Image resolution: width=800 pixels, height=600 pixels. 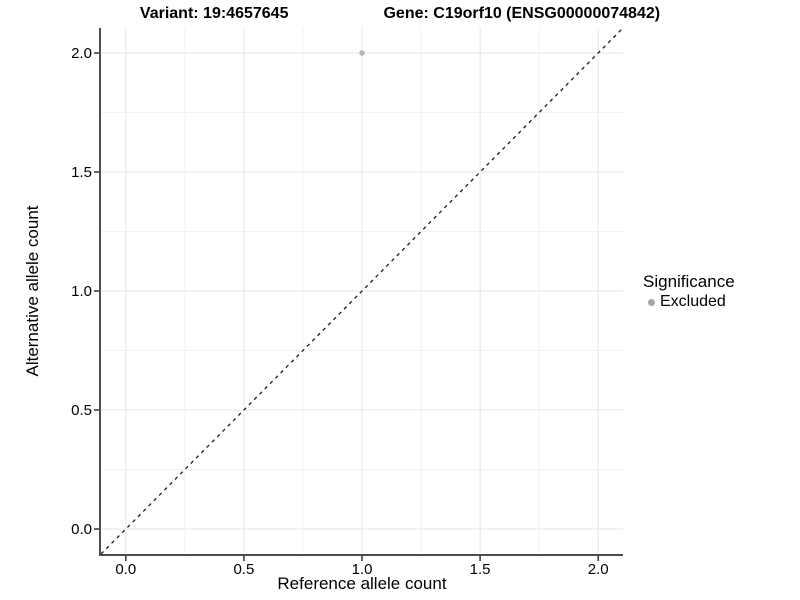 I want to click on legend-key-box, so click(x=651, y=302).